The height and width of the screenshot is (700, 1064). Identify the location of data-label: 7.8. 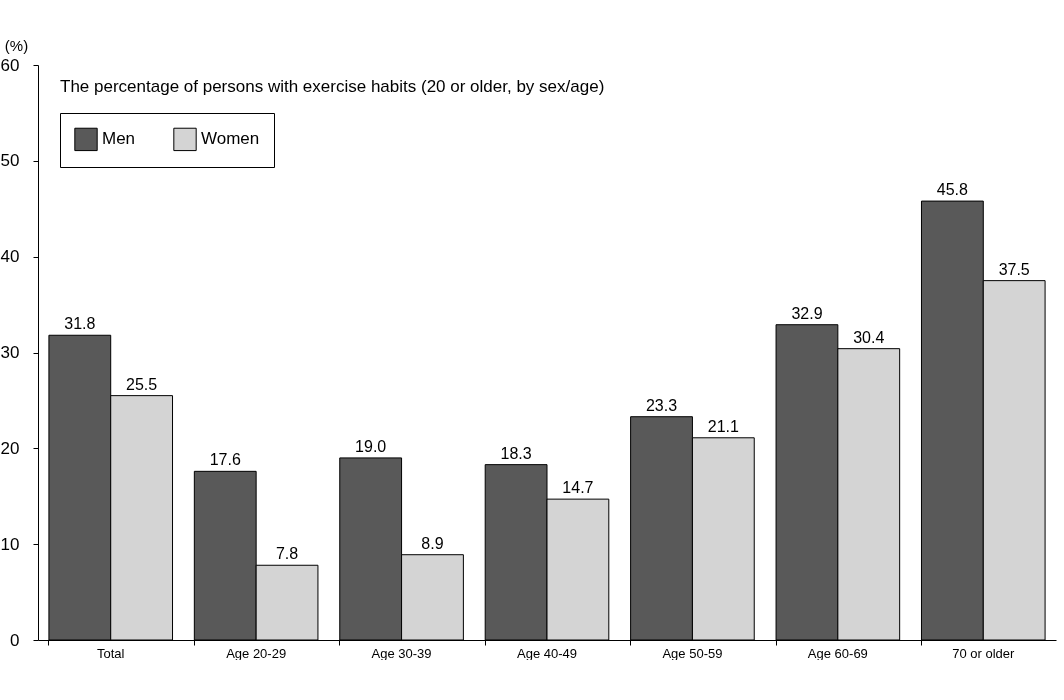
(287, 554).